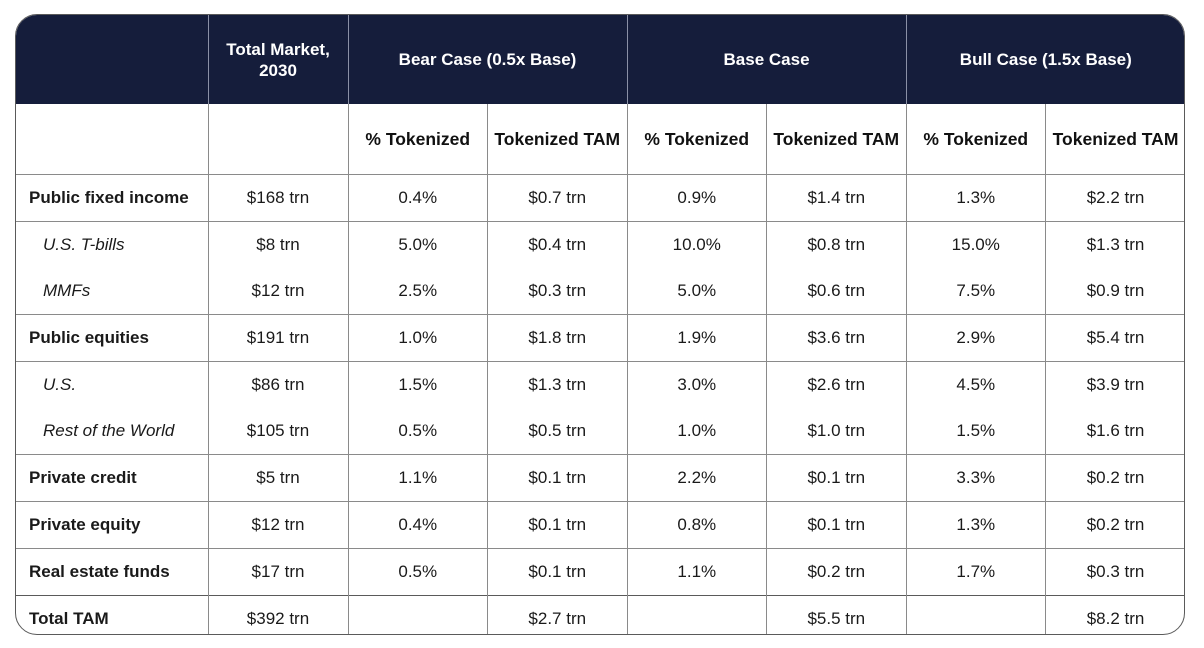 The height and width of the screenshot is (648, 1204). I want to click on total-market: $392 trn, so click(277, 614).